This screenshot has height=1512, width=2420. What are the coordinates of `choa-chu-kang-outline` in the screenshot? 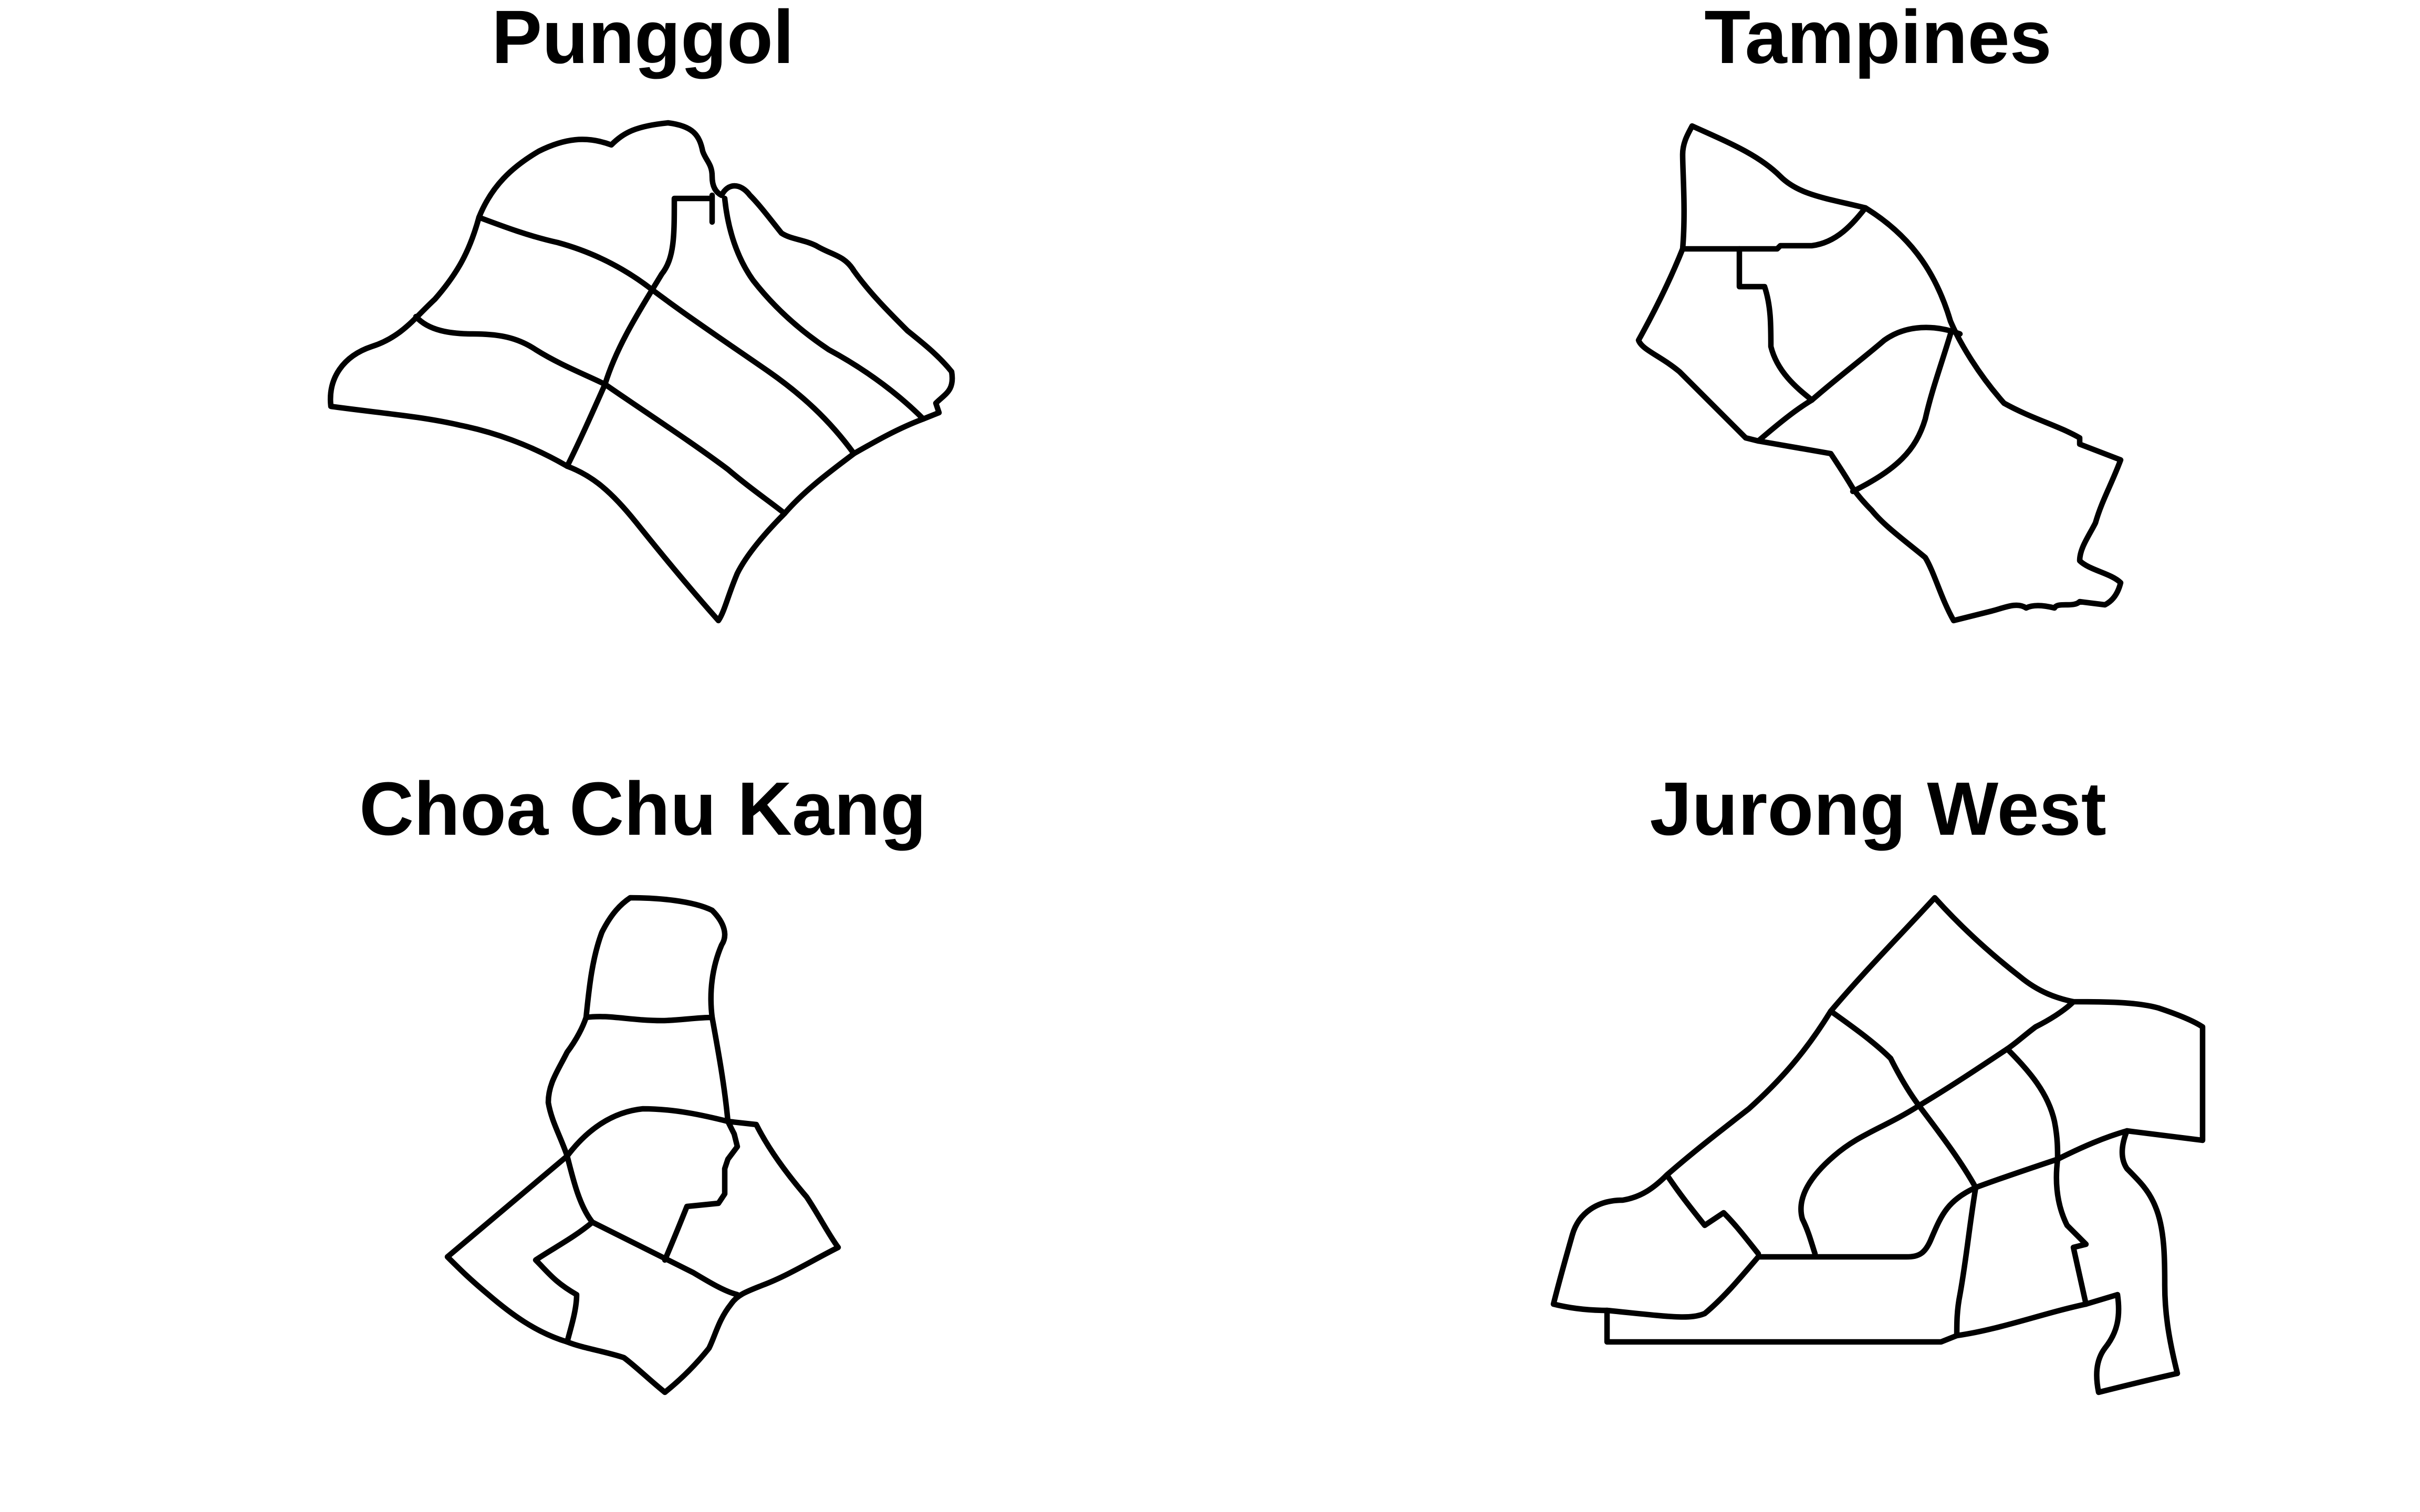 It's located at (643, 1145).